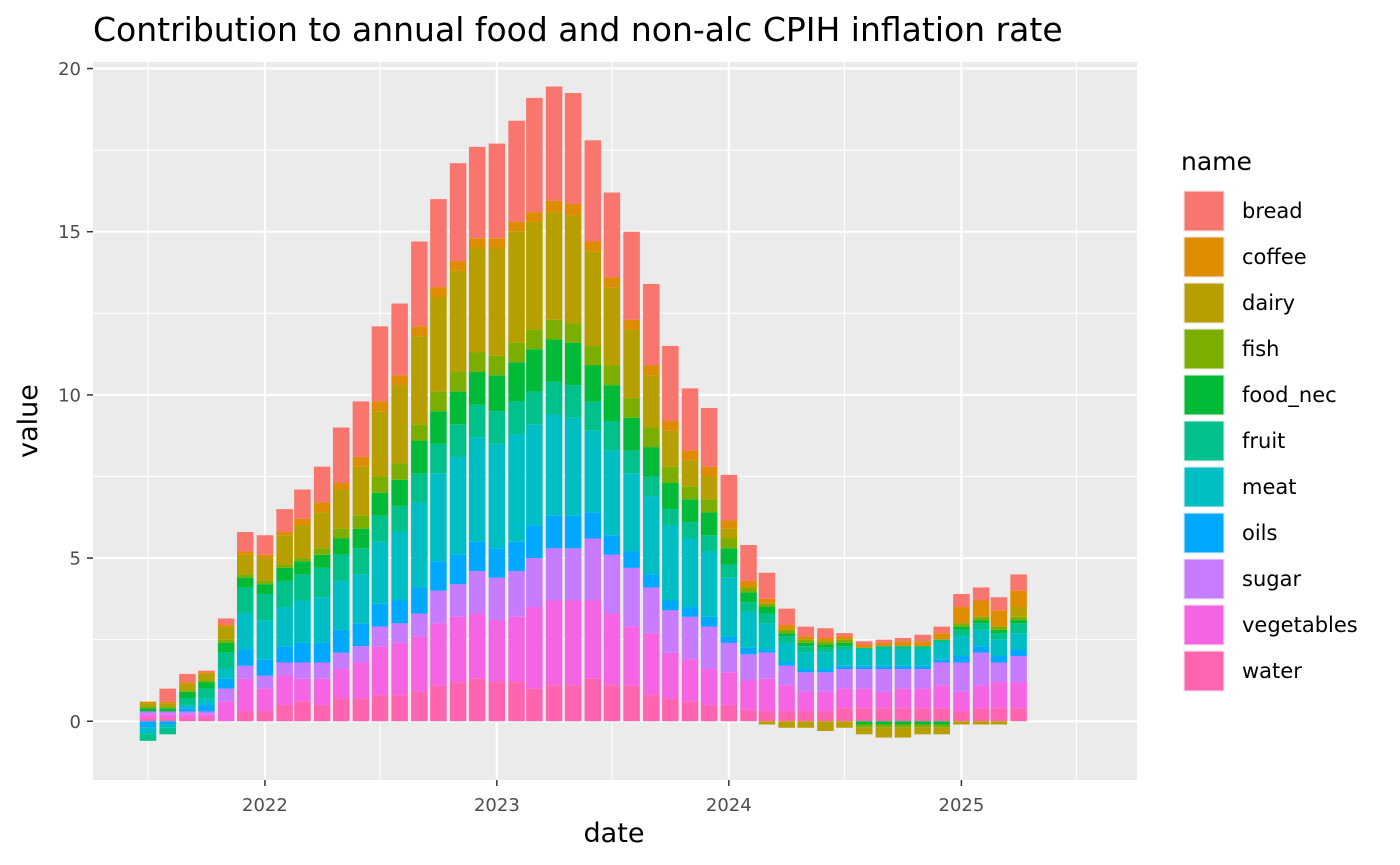  Describe the element at coordinates (613, 798) in the screenshot. I see `x-axis: 2022 2023 2024 2025` at that location.